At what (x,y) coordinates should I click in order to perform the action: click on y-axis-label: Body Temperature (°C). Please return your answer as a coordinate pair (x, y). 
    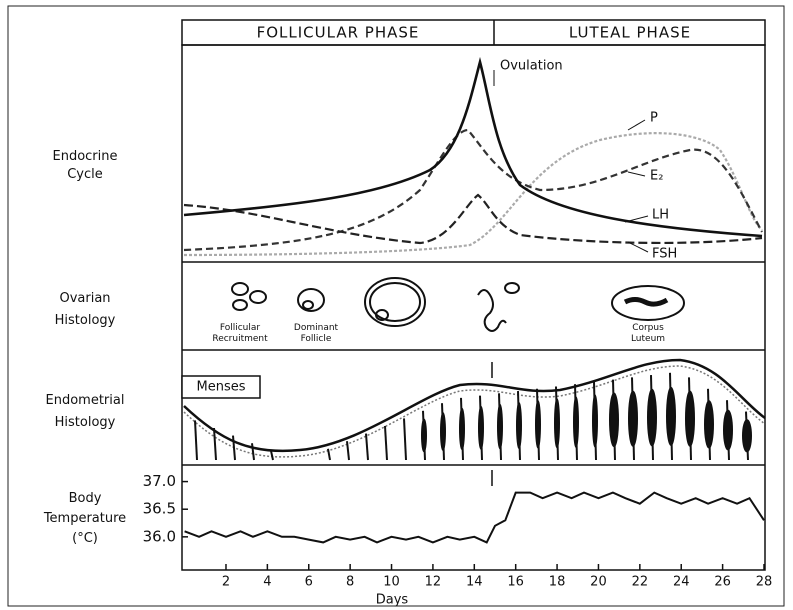
    Looking at the image, I should click on (84, 518).